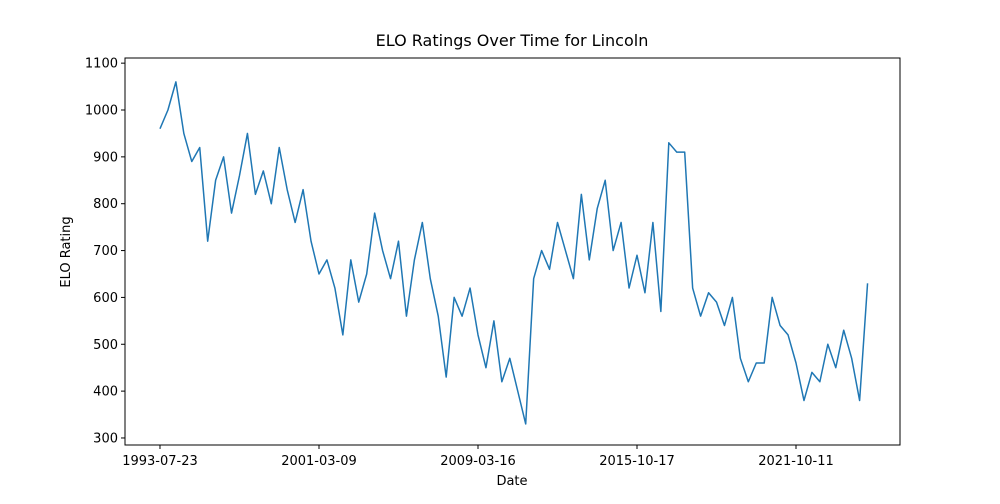 The image size is (1000, 504). What do you see at coordinates (105, 204) in the screenshot?
I see `y-tick-label: 800` at bounding box center [105, 204].